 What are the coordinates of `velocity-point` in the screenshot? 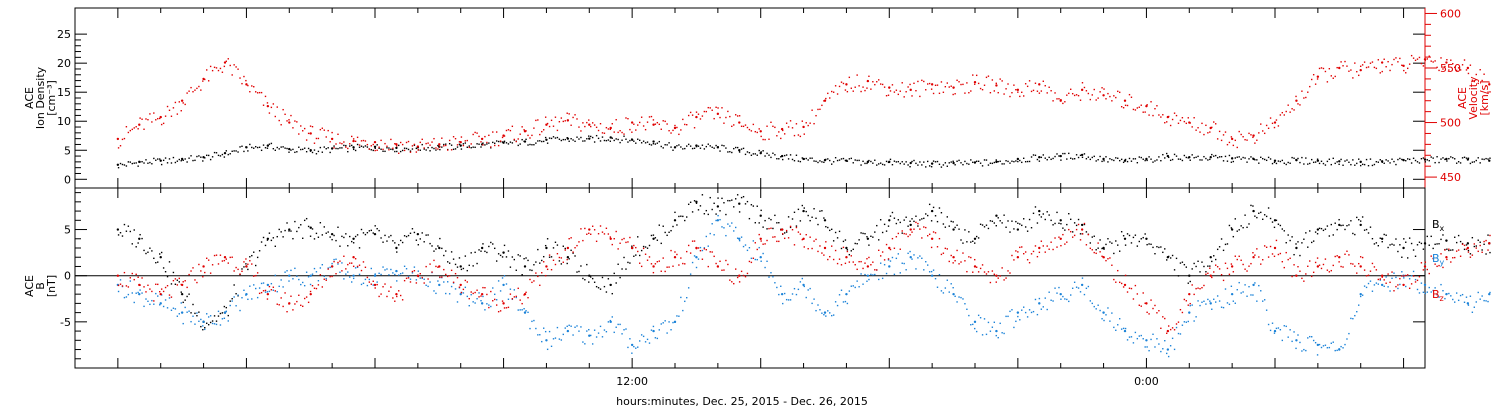 It's located at (610, 128).